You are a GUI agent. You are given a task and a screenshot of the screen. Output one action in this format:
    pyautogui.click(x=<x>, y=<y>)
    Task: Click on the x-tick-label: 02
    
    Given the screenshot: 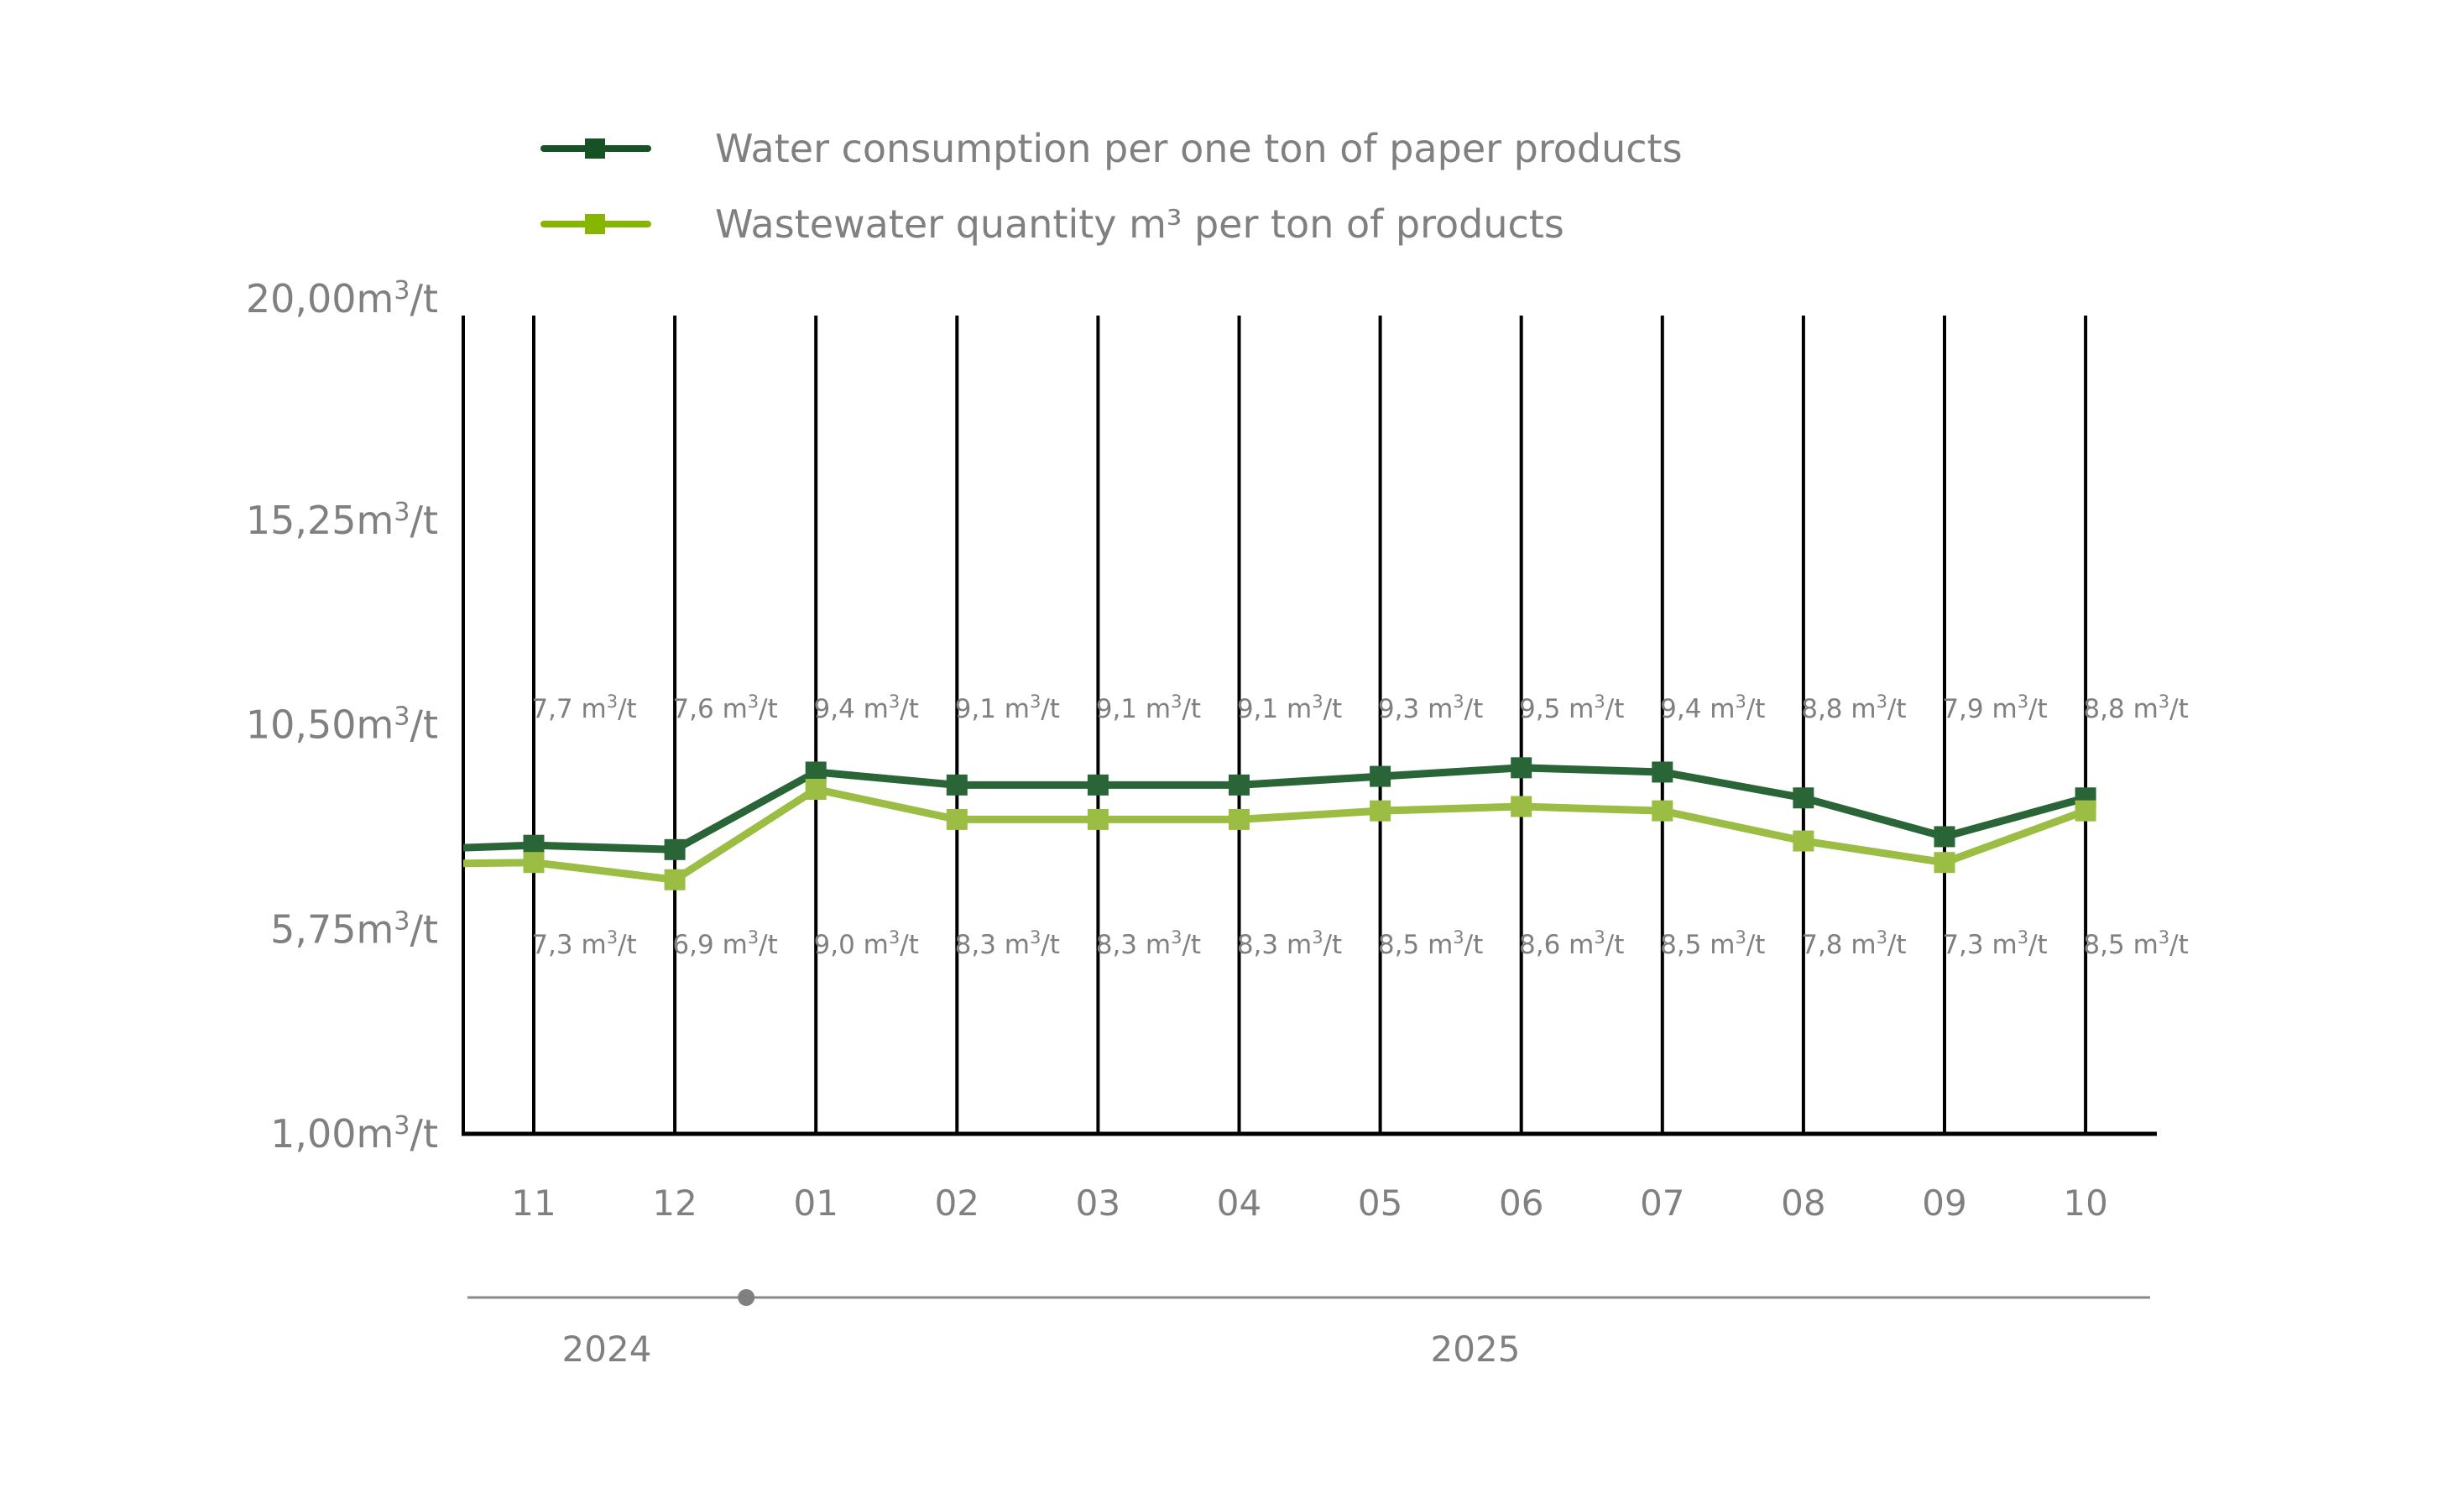 What is the action you would take?
    pyautogui.click(x=957, y=1204)
    